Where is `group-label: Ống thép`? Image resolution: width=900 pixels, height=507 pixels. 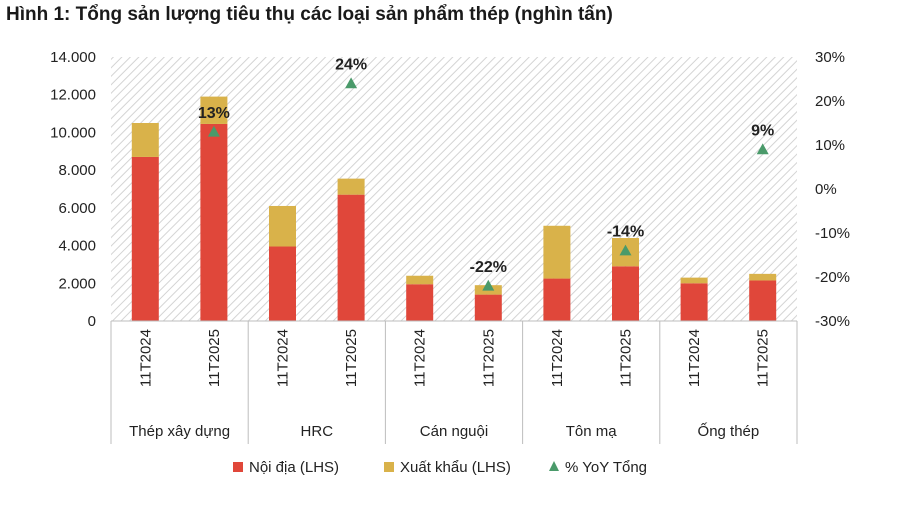
group-label: Ống thép is located at coordinates (729, 431).